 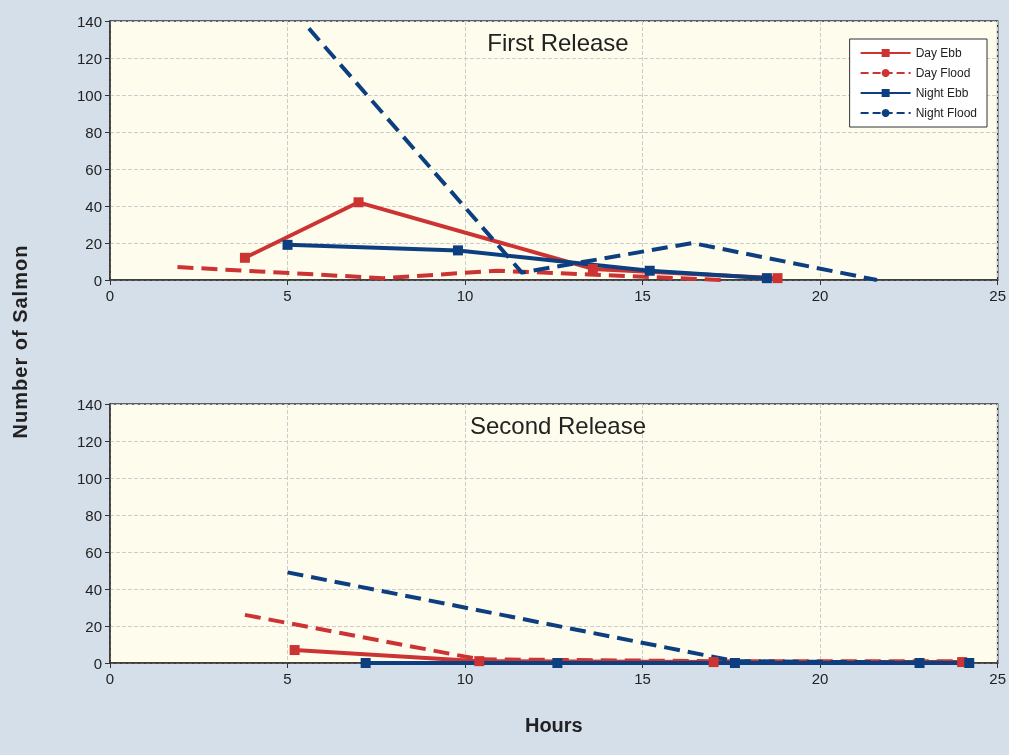 What do you see at coordinates (553, 725) in the screenshot?
I see `x-axis-title: Hours` at bounding box center [553, 725].